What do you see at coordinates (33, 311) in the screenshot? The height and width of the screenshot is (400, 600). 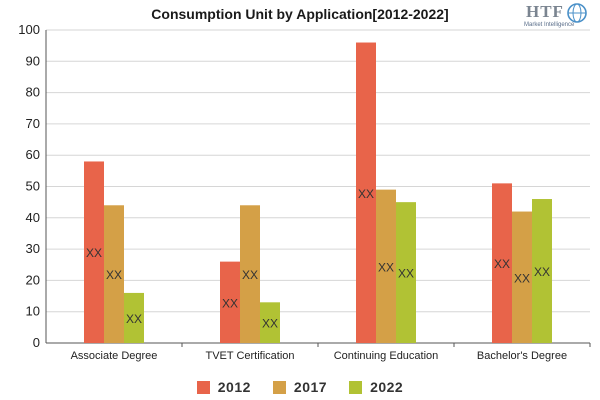 I see `y-tick-label: 10` at bounding box center [33, 311].